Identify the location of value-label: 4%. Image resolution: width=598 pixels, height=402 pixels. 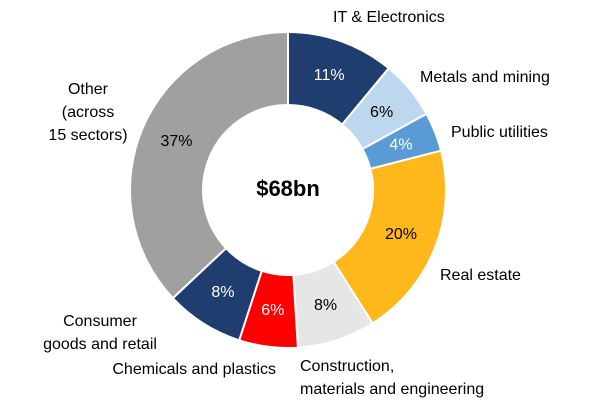
(400, 144).